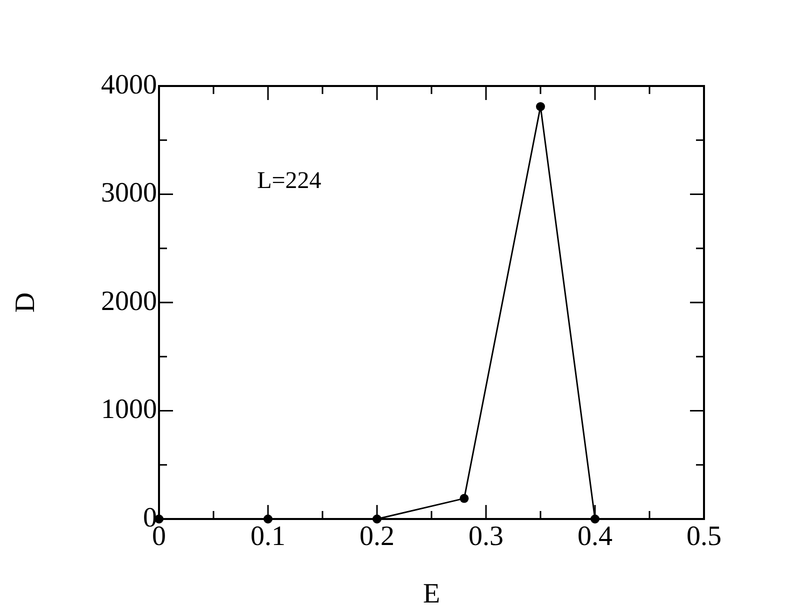 The width and height of the screenshot is (792, 612). What do you see at coordinates (129, 301) in the screenshot?
I see `y-tick-label: 2000` at bounding box center [129, 301].